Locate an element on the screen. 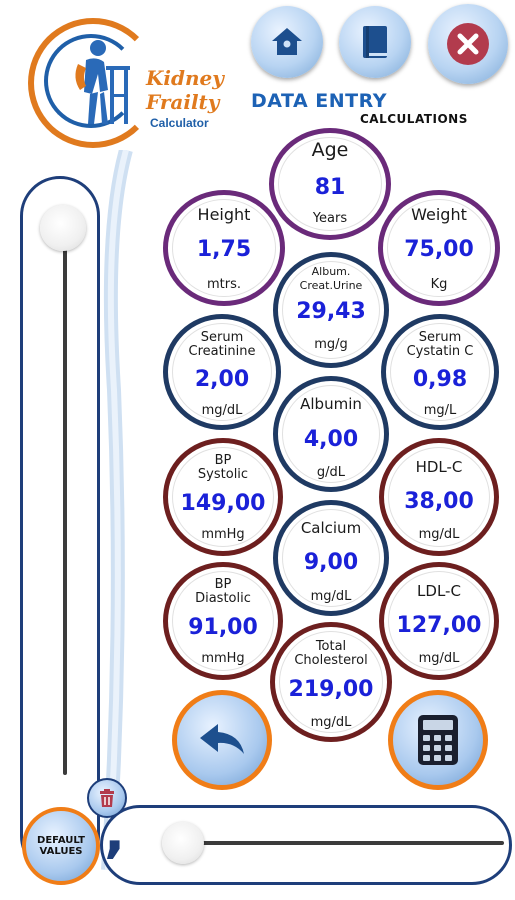  height-unit: mtrs. is located at coordinates (223, 284).